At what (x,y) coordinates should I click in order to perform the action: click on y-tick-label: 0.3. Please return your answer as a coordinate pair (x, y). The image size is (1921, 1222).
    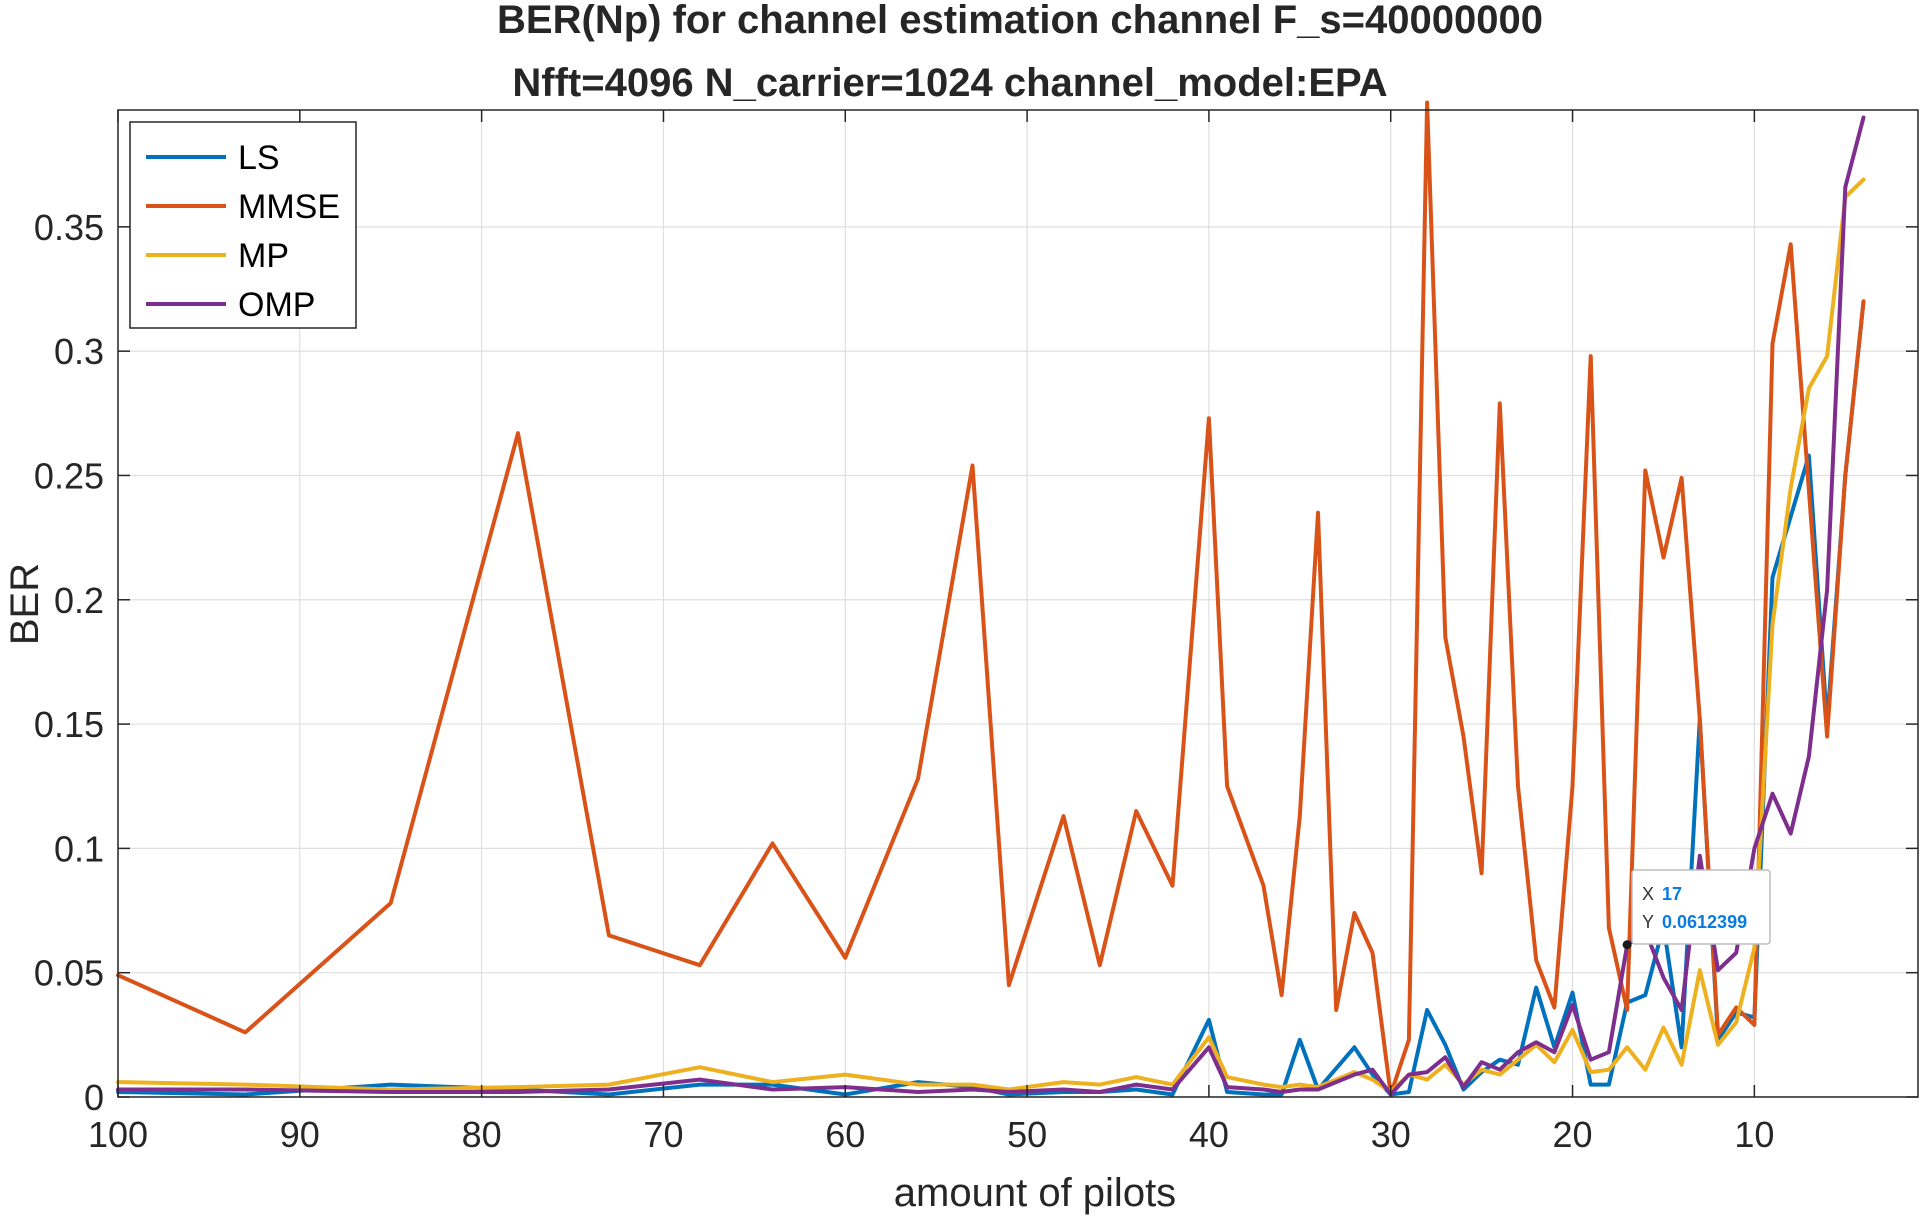
    Looking at the image, I should click on (79, 351).